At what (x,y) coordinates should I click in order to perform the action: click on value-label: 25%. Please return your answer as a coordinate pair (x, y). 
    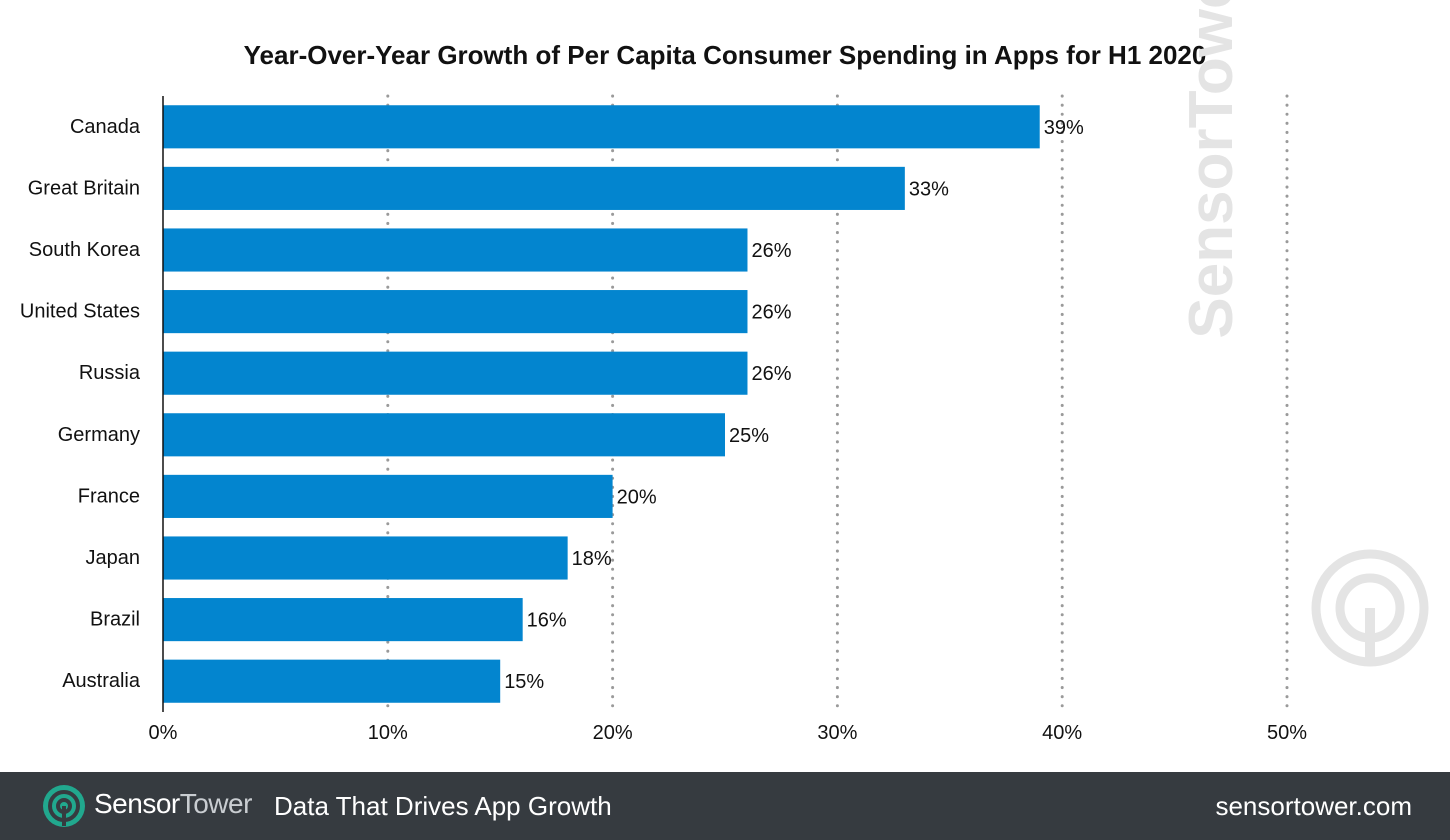
    Looking at the image, I should click on (749, 436).